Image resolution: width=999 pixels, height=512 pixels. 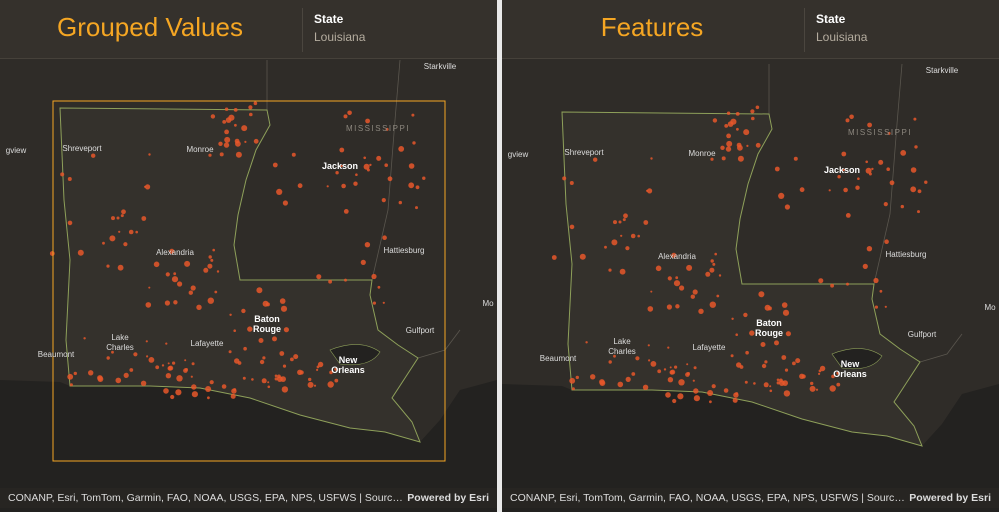 I want to click on place-label-line: Shreveport, so click(x=82, y=148).